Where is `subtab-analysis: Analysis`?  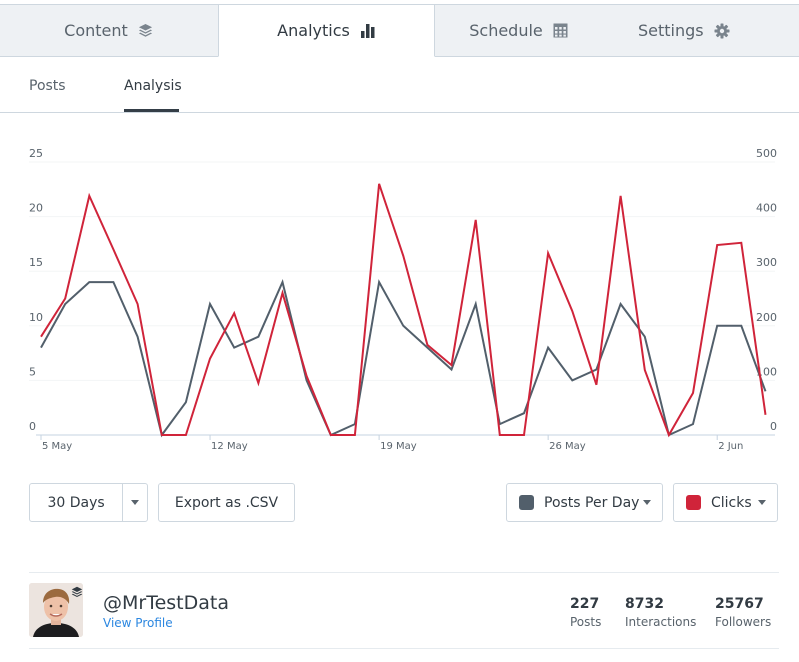
subtab-analysis: Analysis is located at coordinates (153, 86).